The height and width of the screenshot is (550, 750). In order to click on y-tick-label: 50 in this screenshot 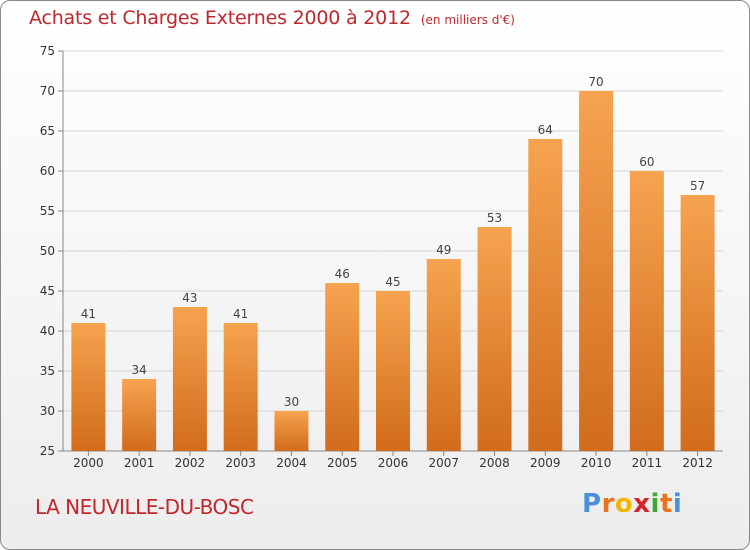, I will do `click(47, 251)`.